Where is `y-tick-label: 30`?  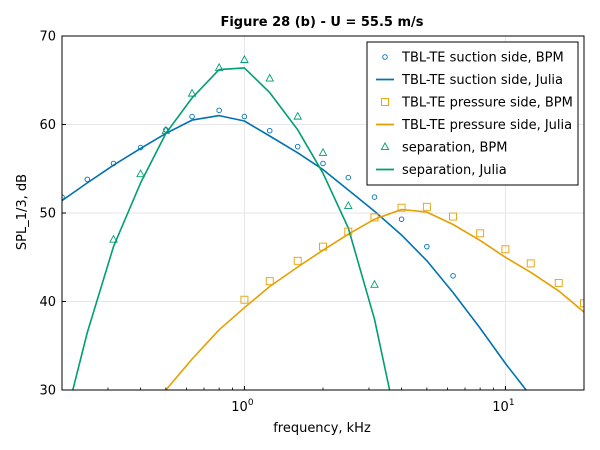 y-tick-label: 30 is located at coordinates (47, 391).